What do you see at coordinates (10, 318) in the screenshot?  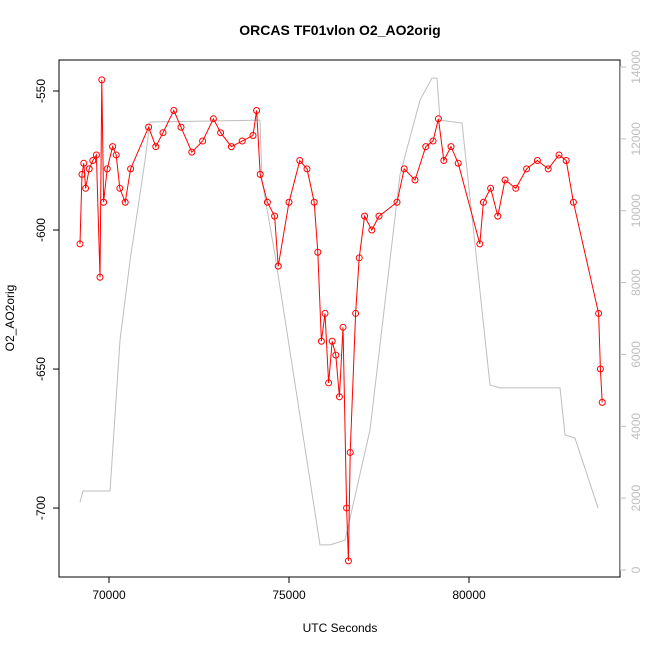 I see `y-axis-label: O2_AO2orig` at bounding box center [10, 318].